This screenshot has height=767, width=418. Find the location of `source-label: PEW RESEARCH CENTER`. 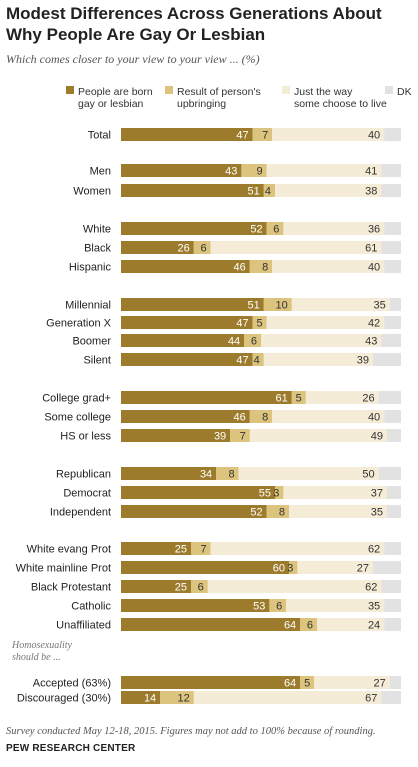

source-label: PEW RESEARCH CENTER is located at coordinates (71, 748).